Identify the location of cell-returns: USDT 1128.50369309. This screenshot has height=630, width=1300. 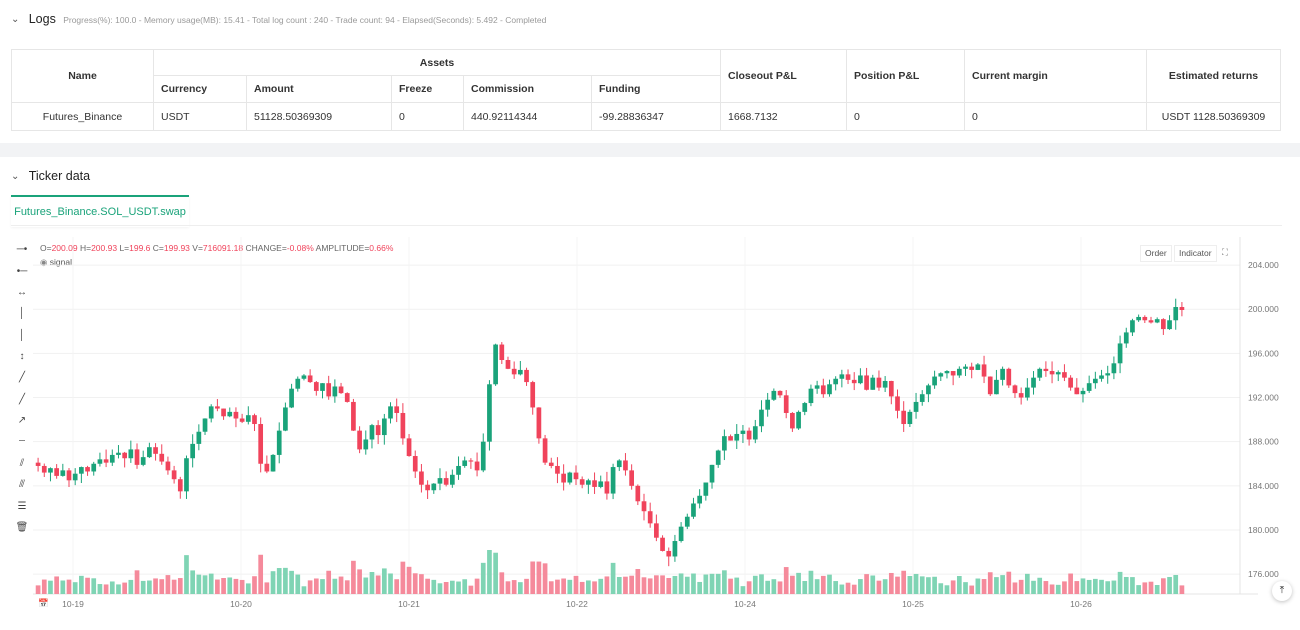
(1213, 116).